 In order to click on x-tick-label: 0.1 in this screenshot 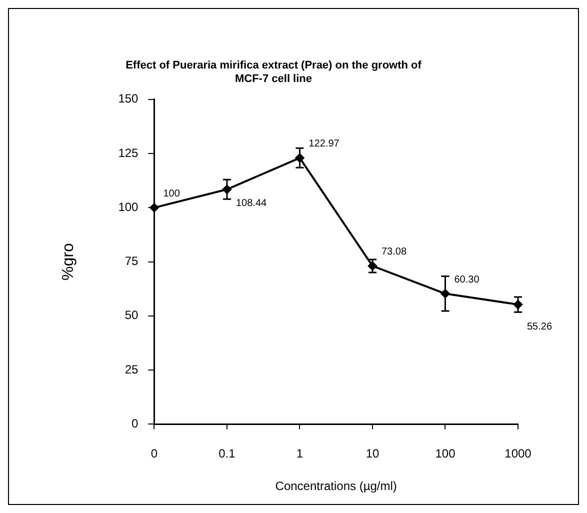, I will do `click(227, 453)`.